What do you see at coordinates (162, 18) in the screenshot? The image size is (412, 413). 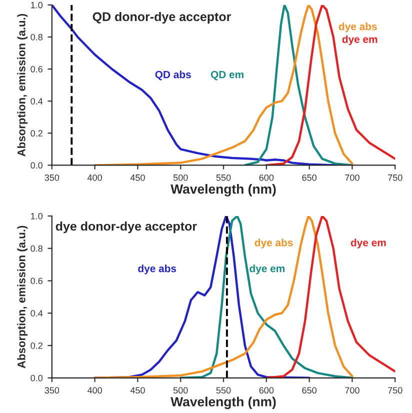 I see `text: QD donor-dye acceptor` at bounding box center [162, 18].